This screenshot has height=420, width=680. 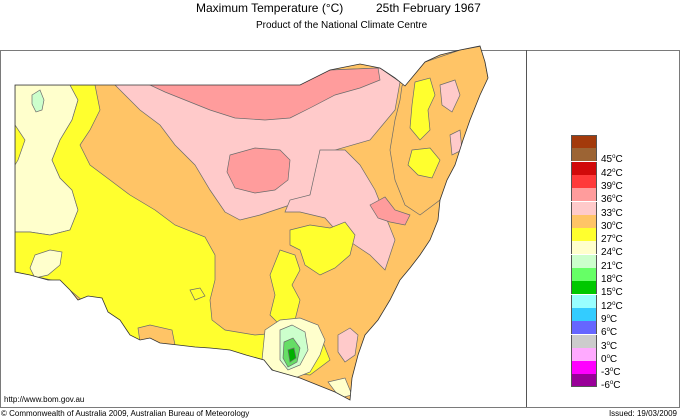 I want to click on legend-label: -3oC, so click(x=611, y=373).